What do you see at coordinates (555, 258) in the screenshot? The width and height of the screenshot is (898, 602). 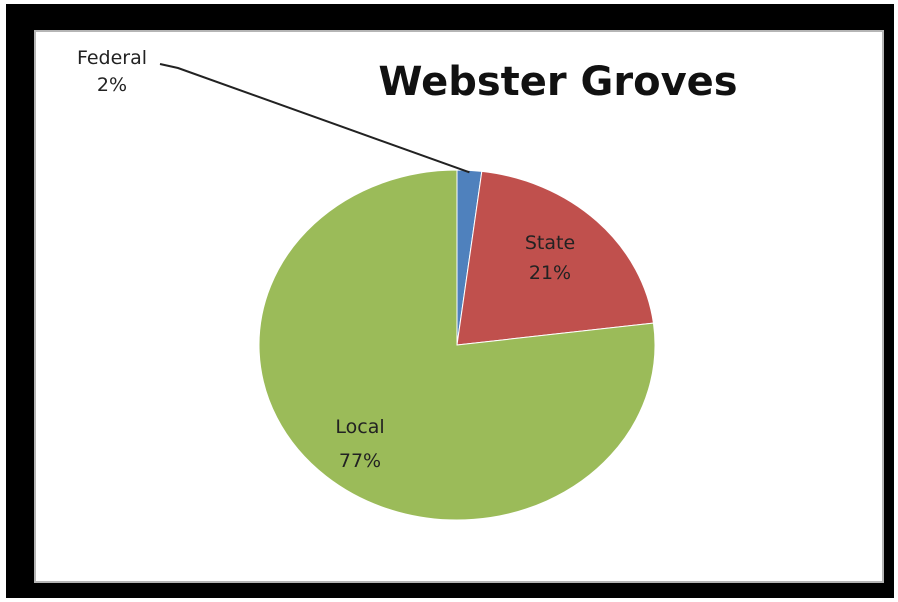 I see `pie-slice-state` at bounding box center [555, 258].